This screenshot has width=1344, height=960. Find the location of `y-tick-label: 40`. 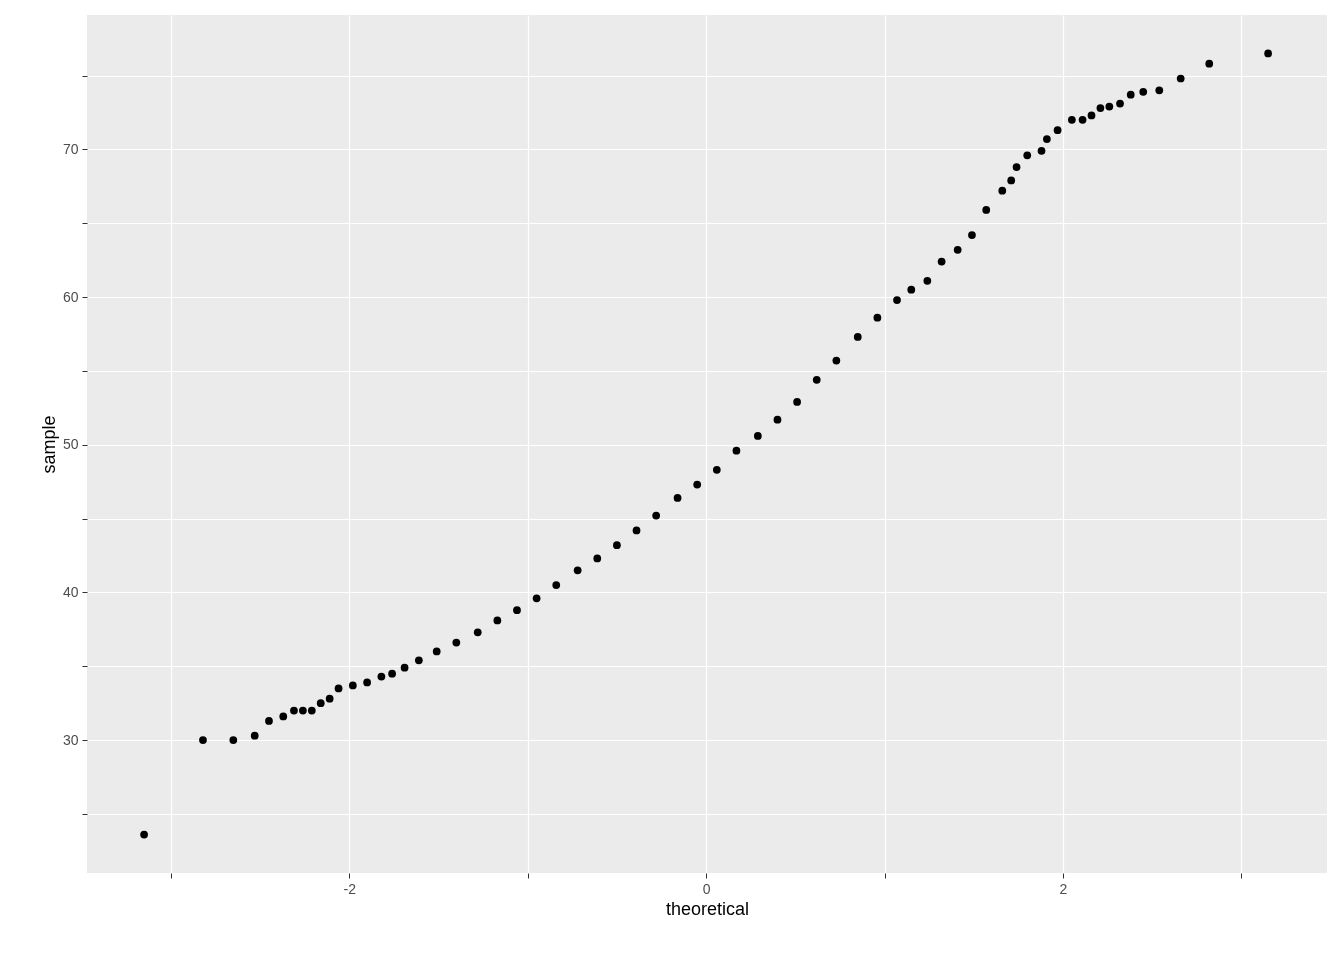

y-tick-label: 40 is located at coordinates (70, 591).